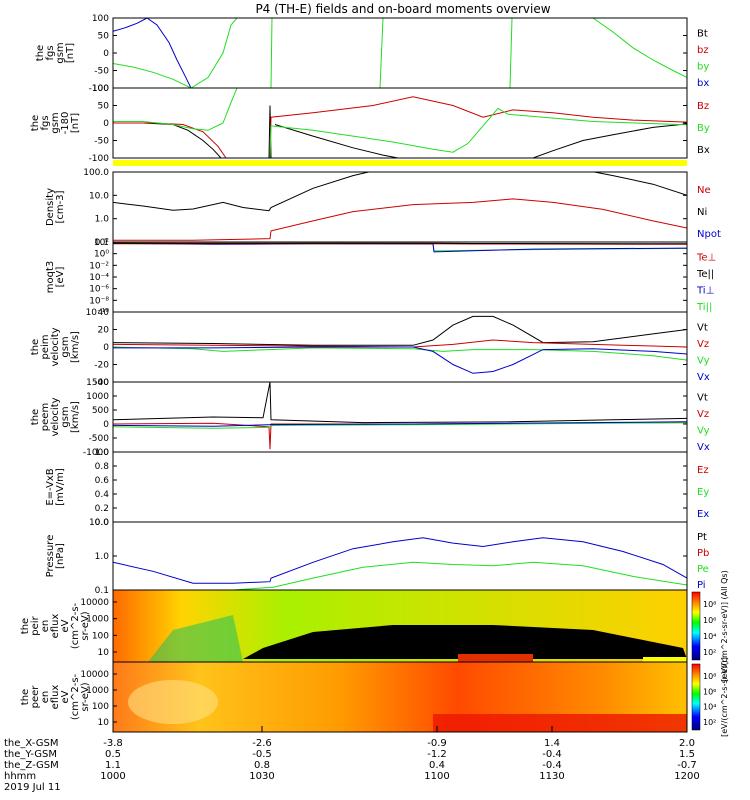 This screenshot has height=800, width=750. Describe the element at coordinates (102, 509) in the screenshot. I see `y-tick-label: 0.2` at that location.